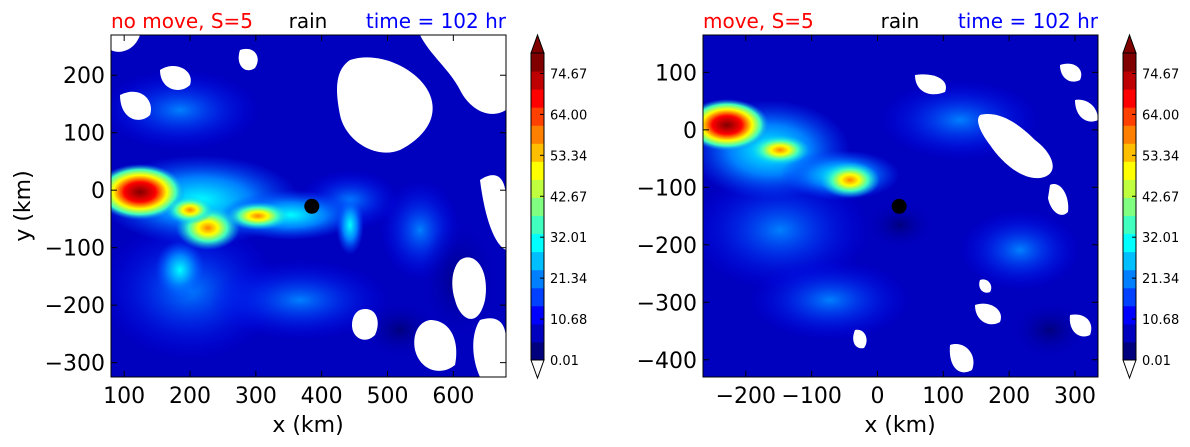 This screenshot has height=447, width=1190. I want to click on title-right-time: time = 102 hr, so click(1028, 21).